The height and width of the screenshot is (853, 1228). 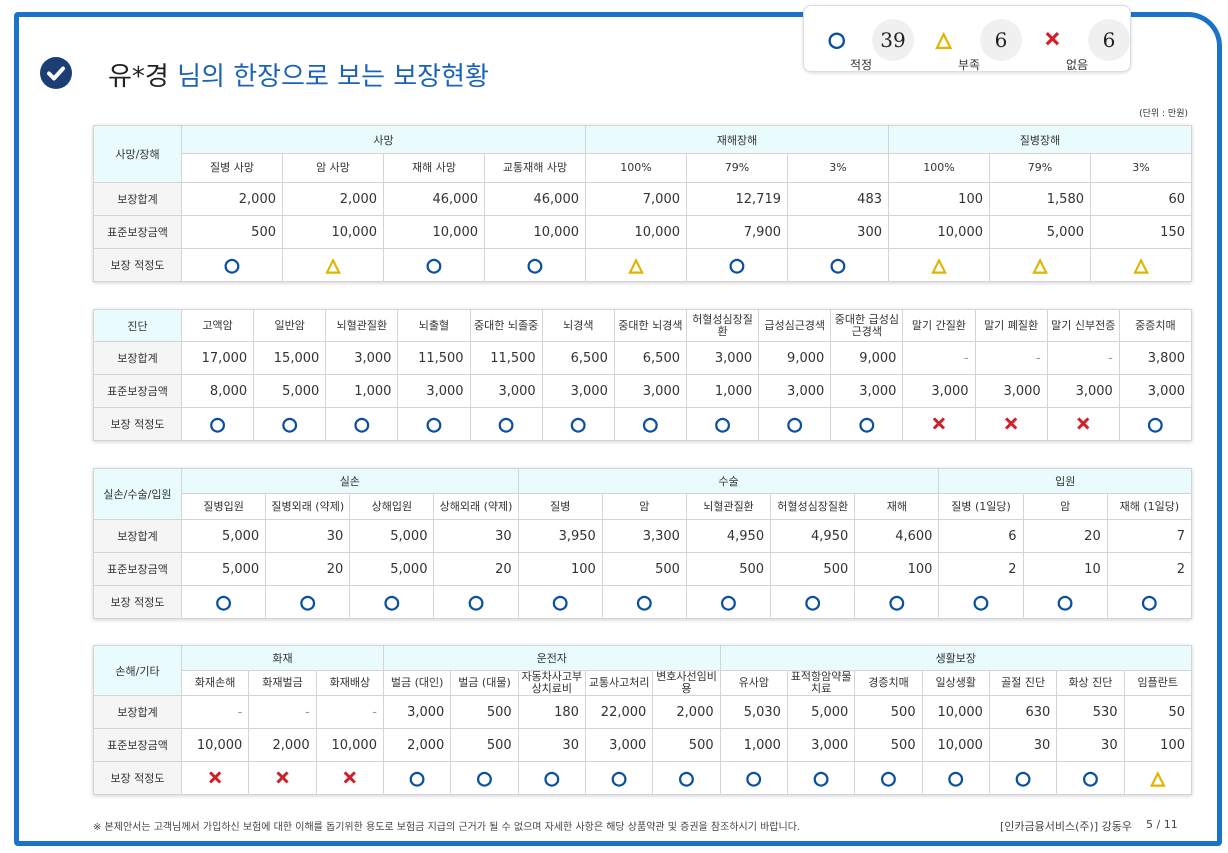 I want to click on column-header: 3%, so click(x=838, y=168).